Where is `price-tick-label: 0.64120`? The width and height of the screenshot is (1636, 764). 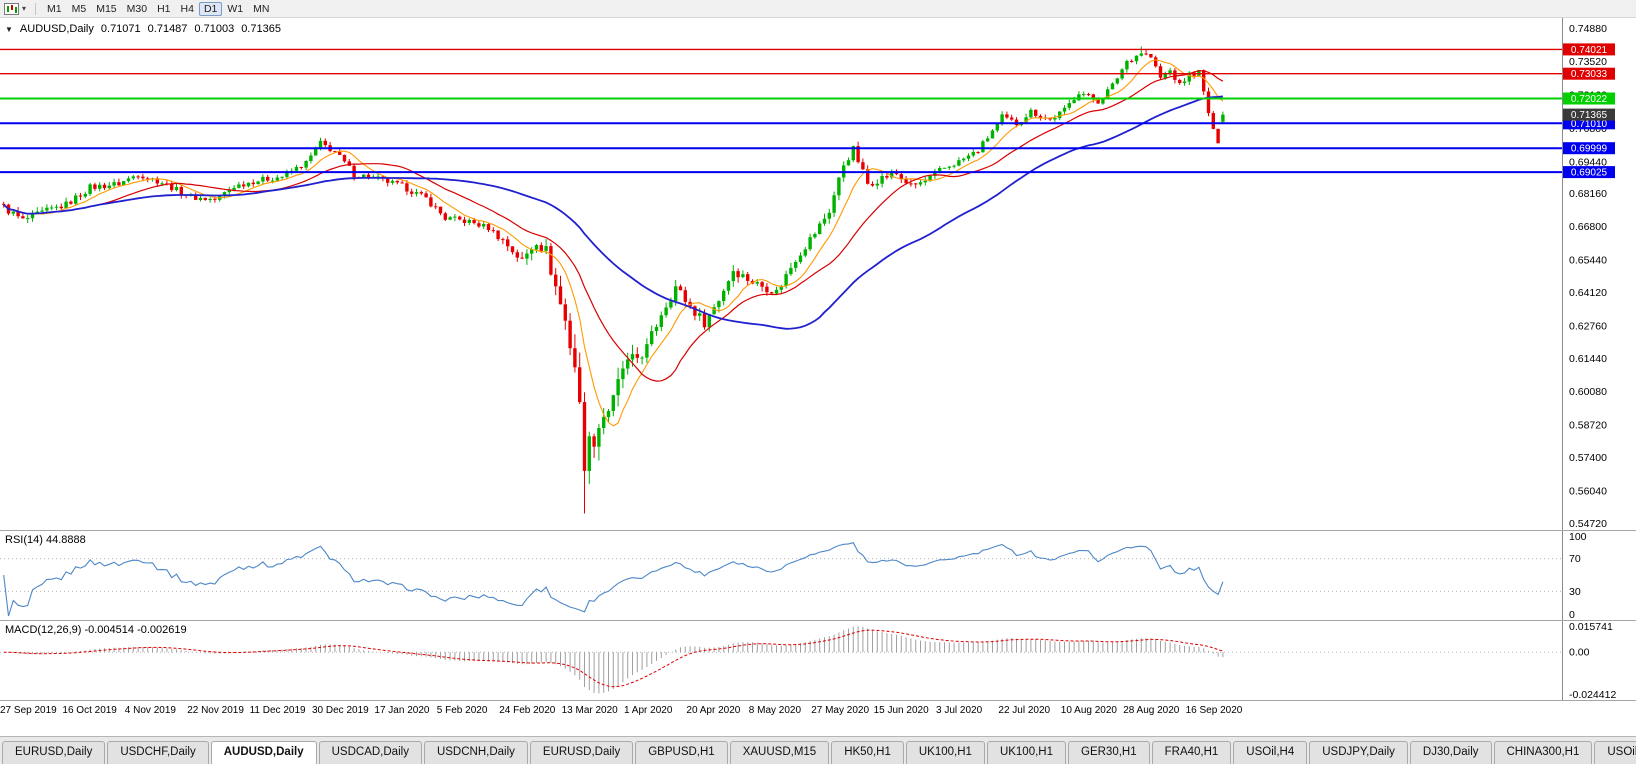
price-tick-label: 0.64120 is located at coordinates (1588, 293).